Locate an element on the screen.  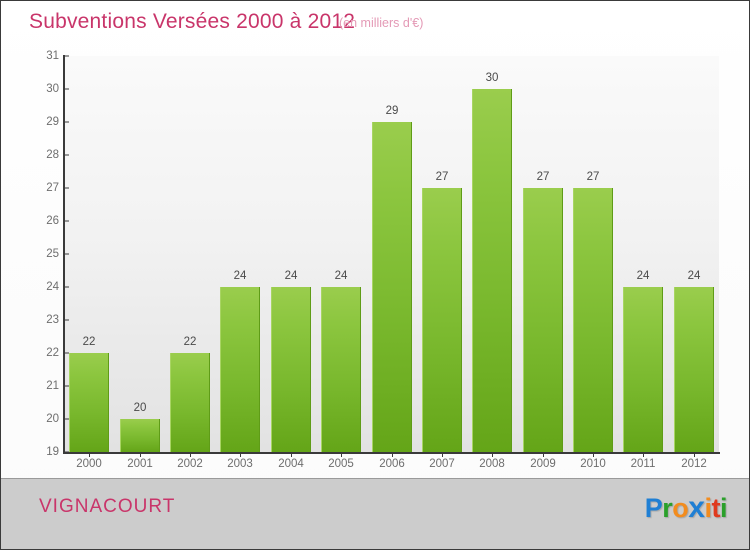
bar-group: 29 2006 is located at coordinates (392, 275).